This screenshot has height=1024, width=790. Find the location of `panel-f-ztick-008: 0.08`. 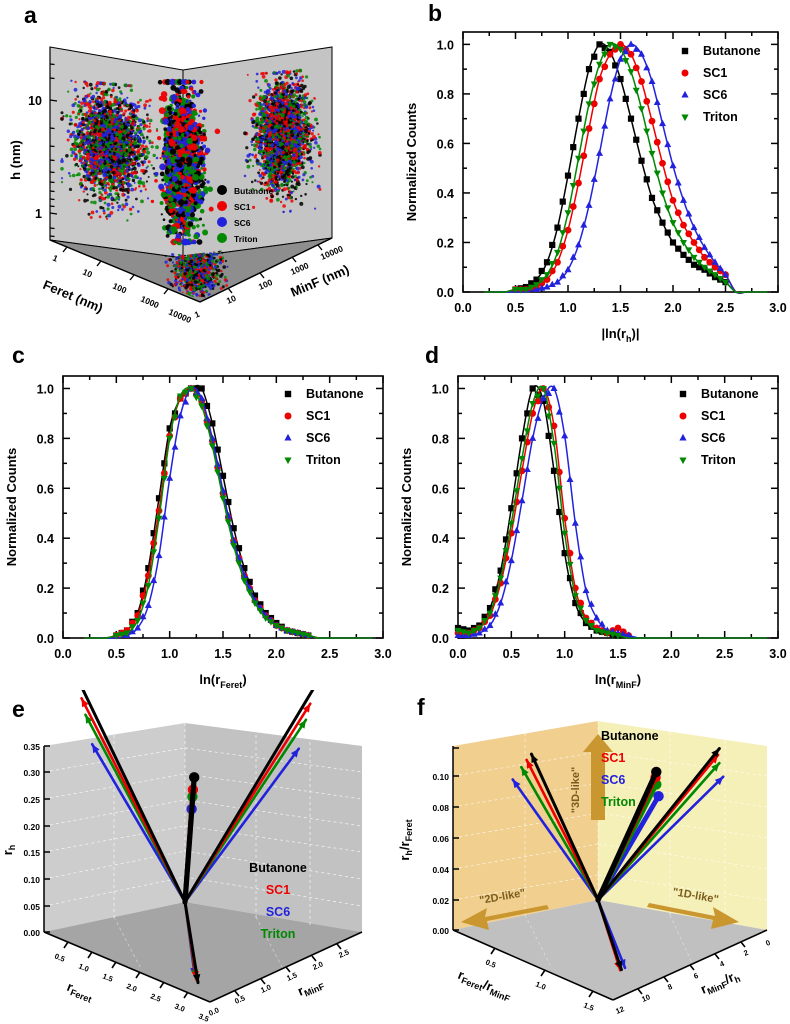

panel-f-ztick-008: 0.08 is located at coordinates (440, 808).